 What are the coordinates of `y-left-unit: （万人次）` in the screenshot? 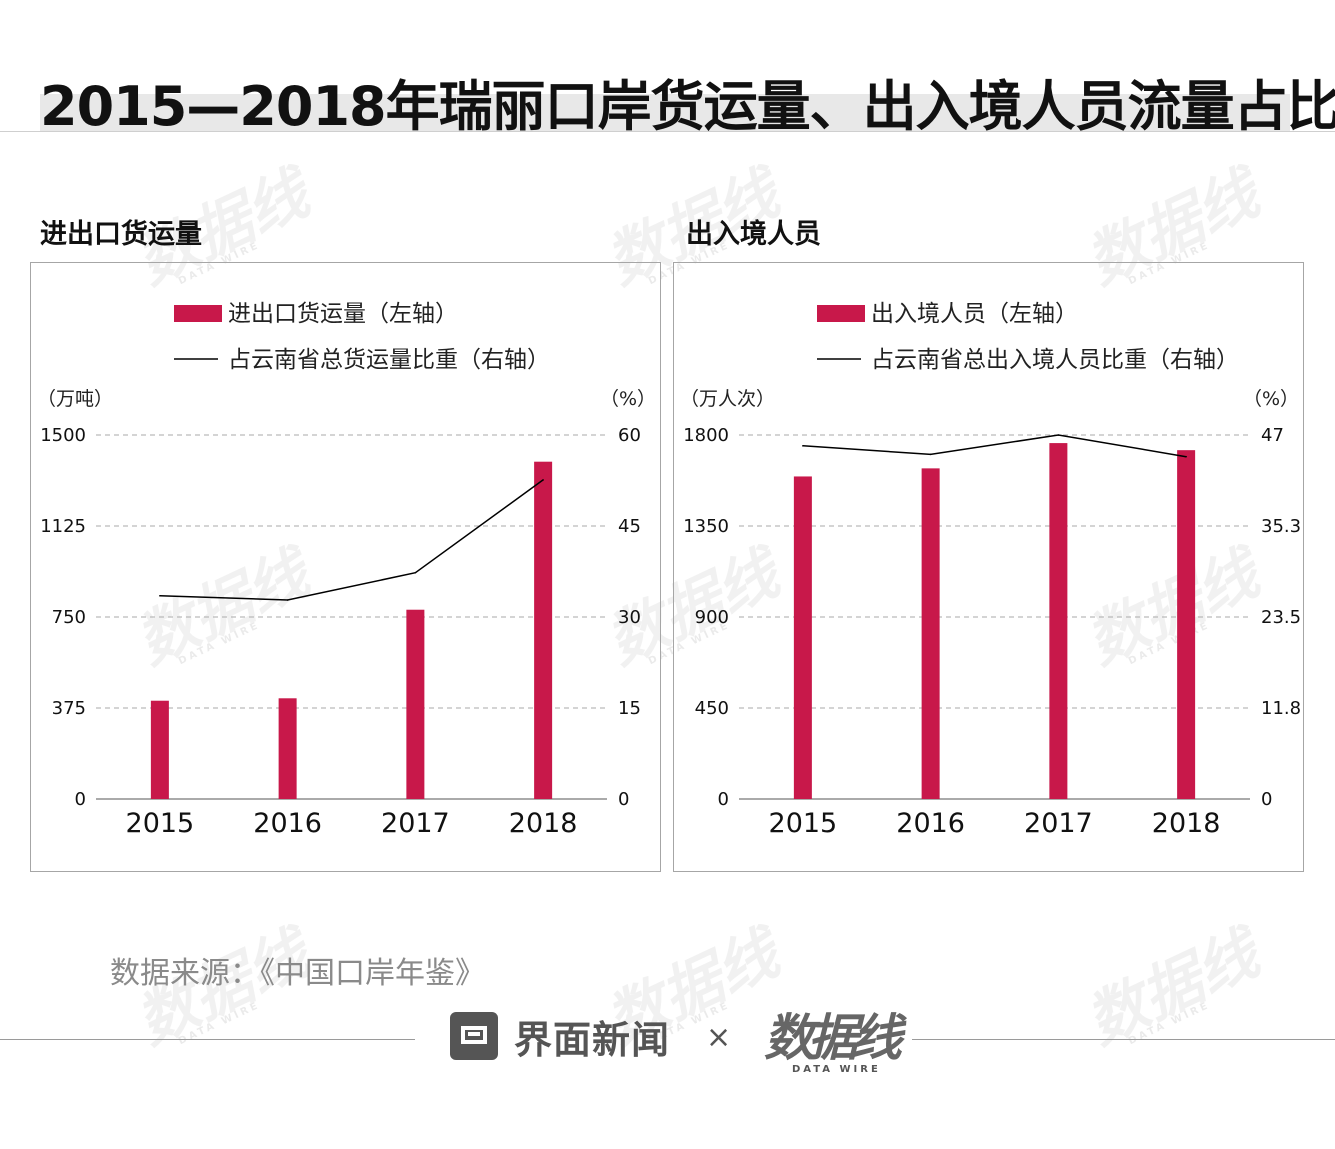 It's located at (727, 399).